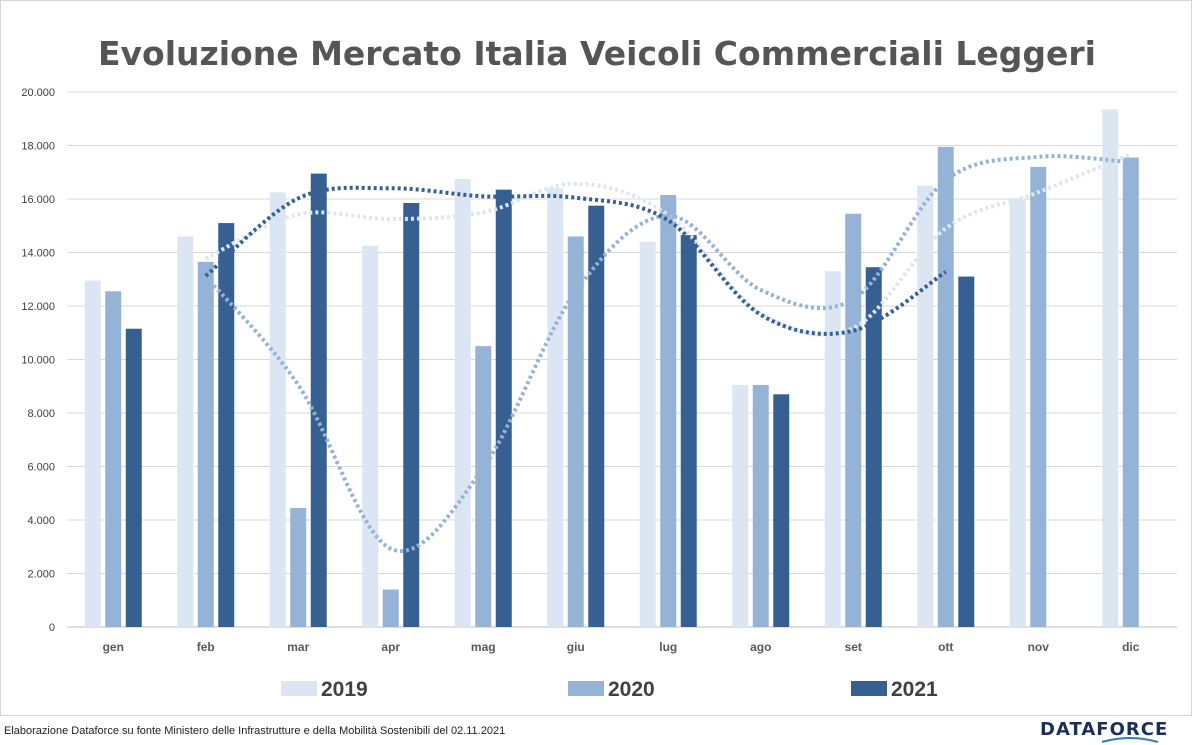 The height and width of the screenshot is (745, 1194). I want to click on bar-2020-dic, so click(1130, 392).